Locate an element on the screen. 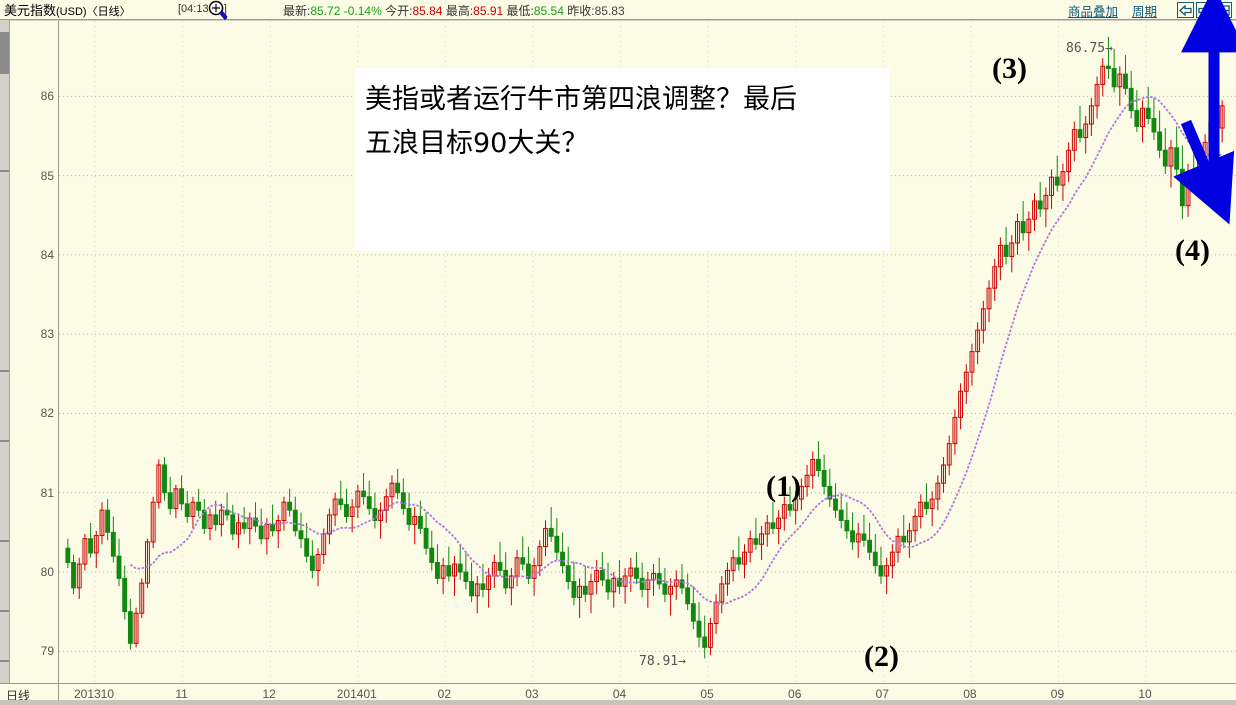 This screenshot has height=705, width=1236. price-axis-tick: 82 is located at coordinates (47, 413).